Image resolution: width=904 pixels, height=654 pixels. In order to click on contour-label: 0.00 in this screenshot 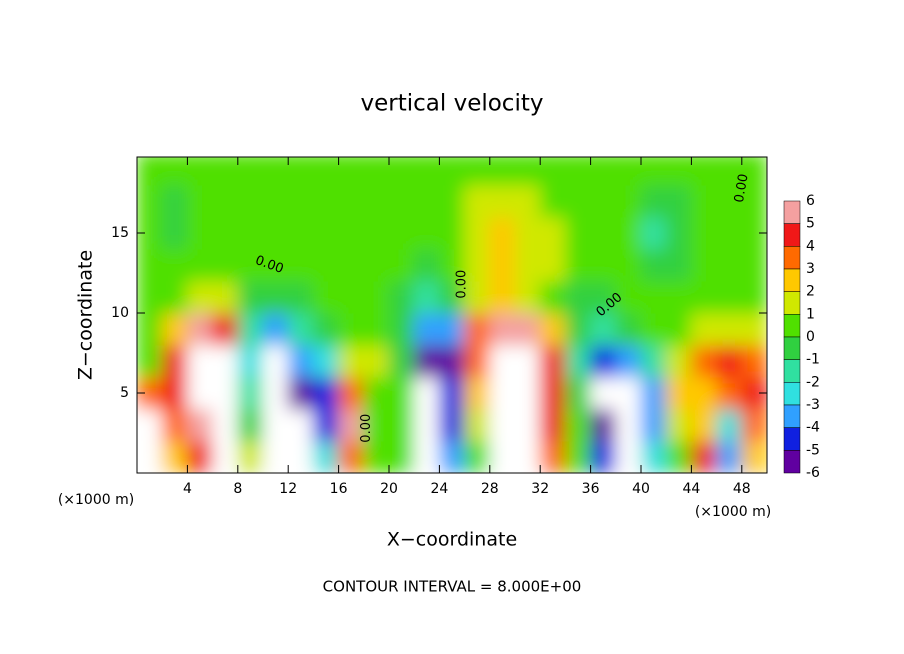, I will do `click(366, 428)`.